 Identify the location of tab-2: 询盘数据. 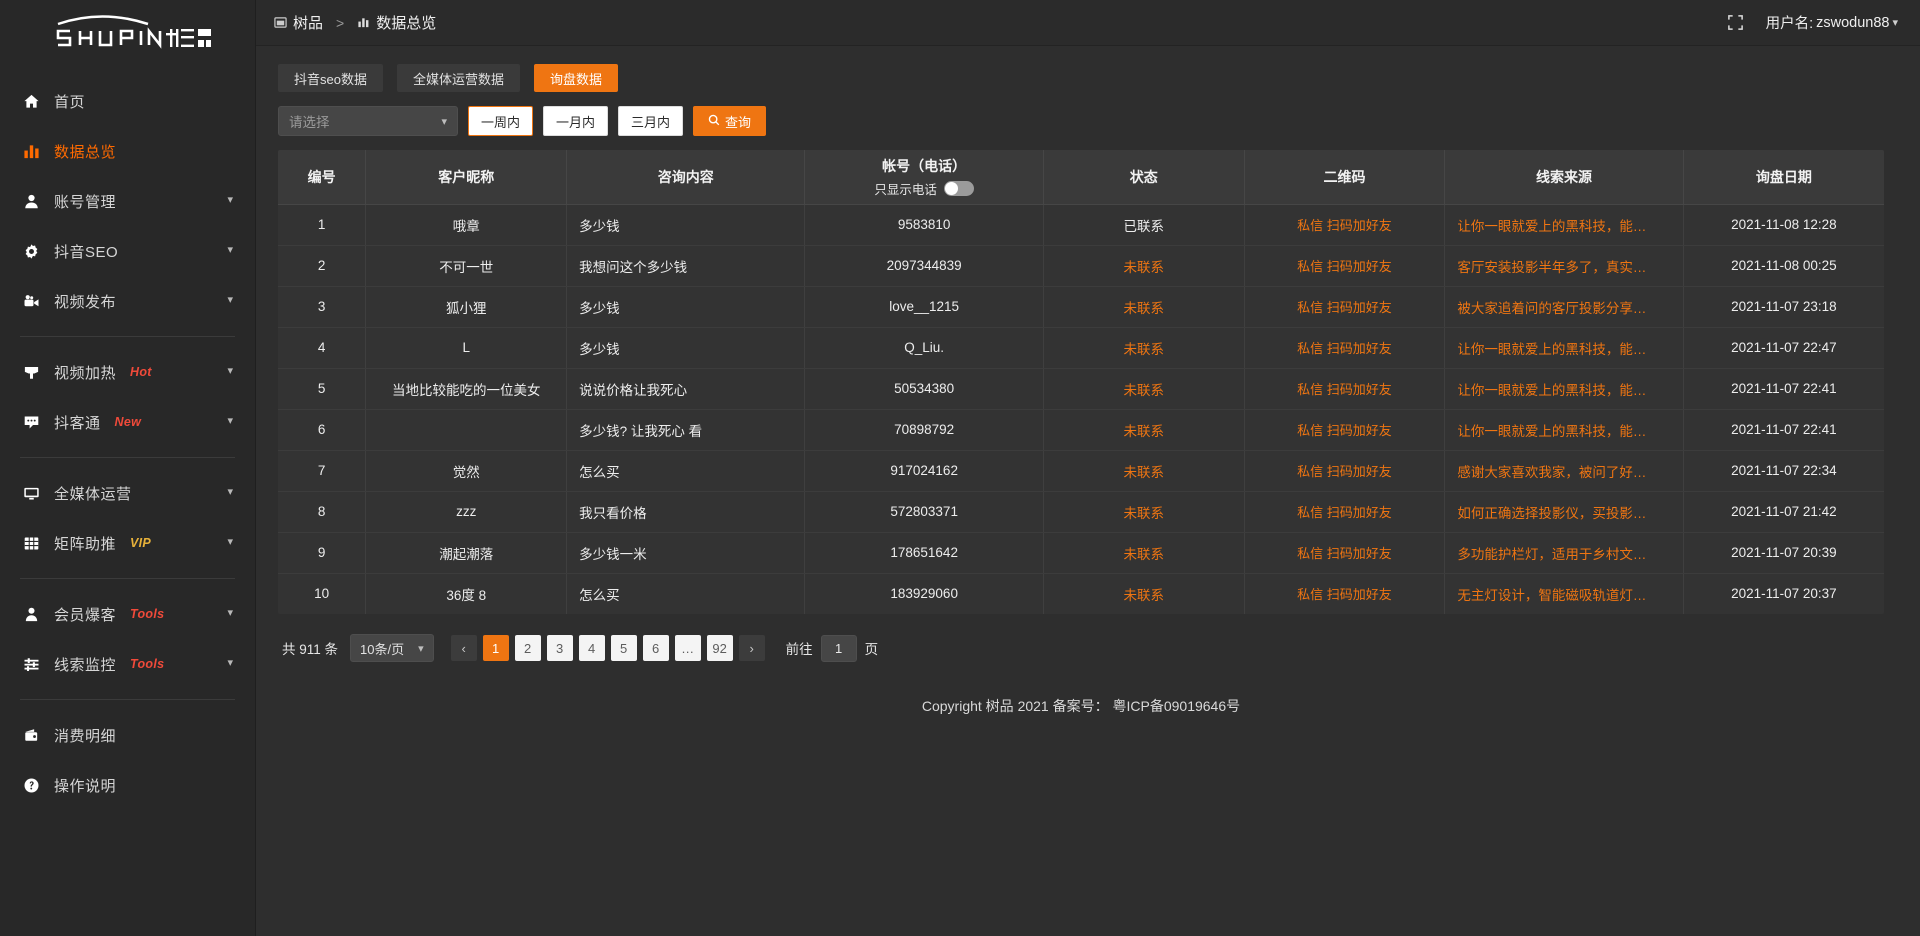
(575, 78).